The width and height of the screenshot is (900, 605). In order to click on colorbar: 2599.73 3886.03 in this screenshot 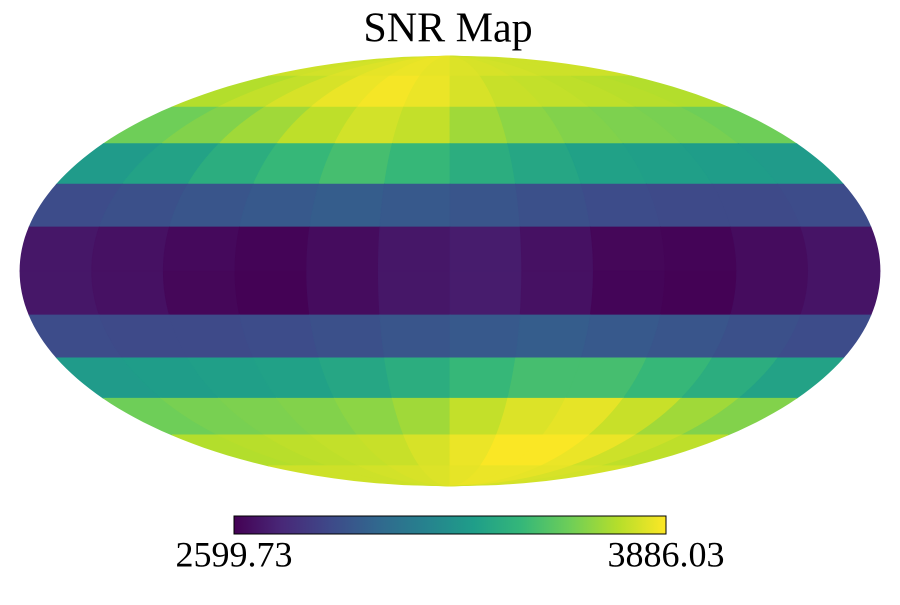, I will do `click(450, 544)`.